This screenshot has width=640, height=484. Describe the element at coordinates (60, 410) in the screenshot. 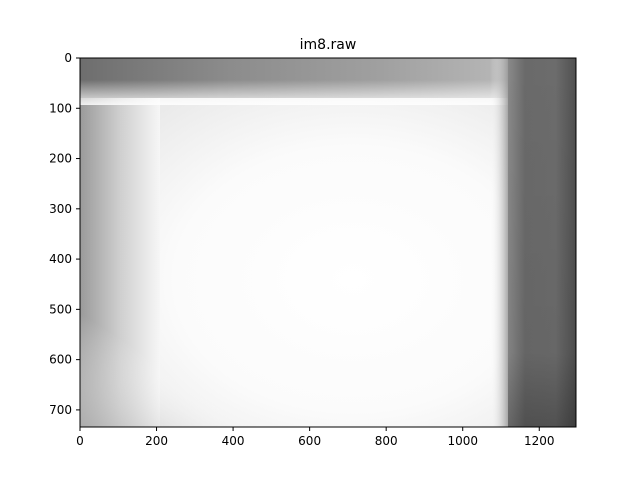

I see `y-tick-label: 700` at that location.